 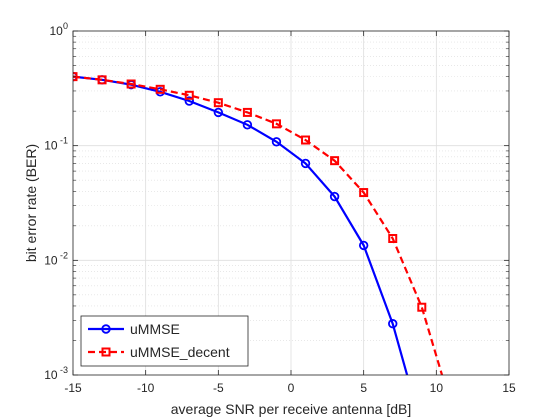 I want to click on x-tick-label: 10, so click(x=437, y=388).